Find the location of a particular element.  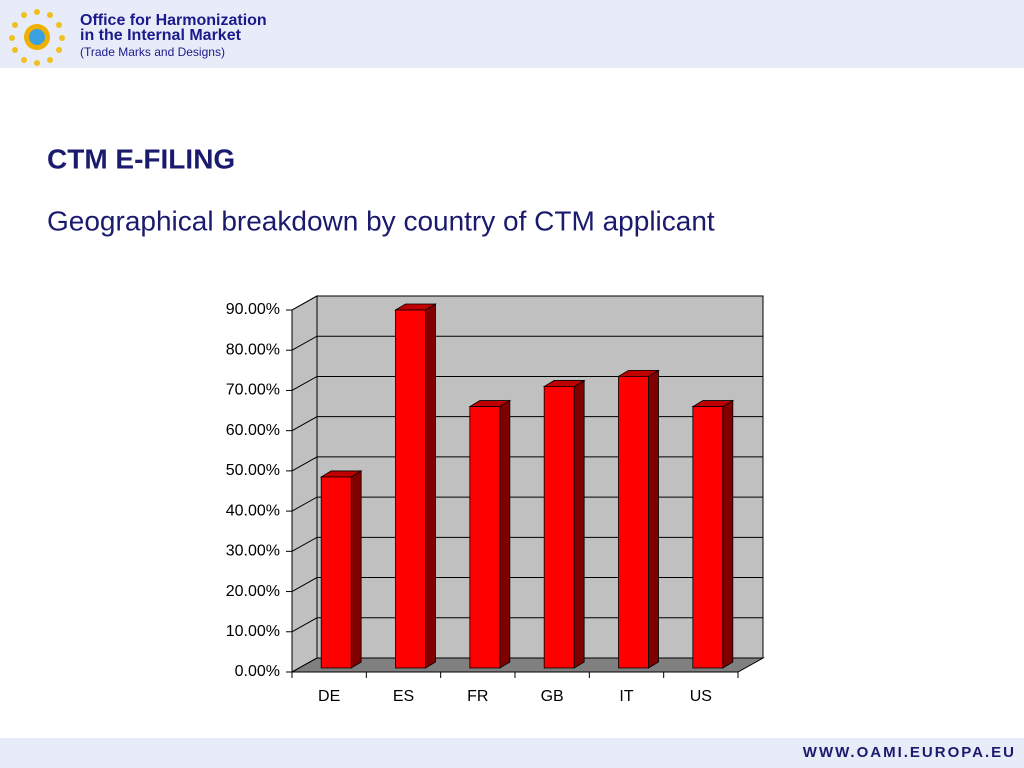

y-tick-label: 10.00% is located at coordinates (253, 631).